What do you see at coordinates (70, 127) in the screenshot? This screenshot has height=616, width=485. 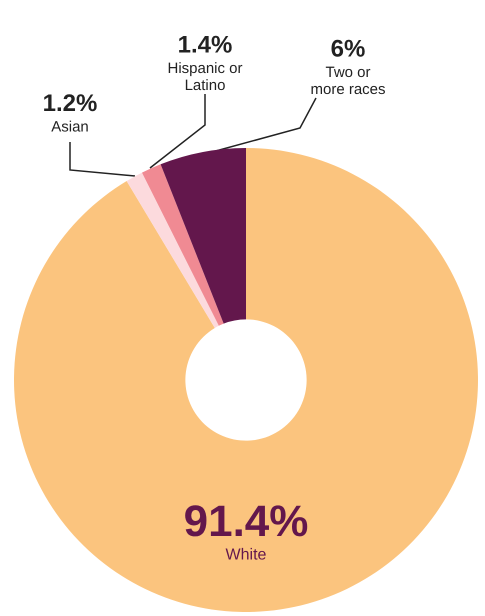 I see `slice-label: Asian` at bounding box center [70, 127].